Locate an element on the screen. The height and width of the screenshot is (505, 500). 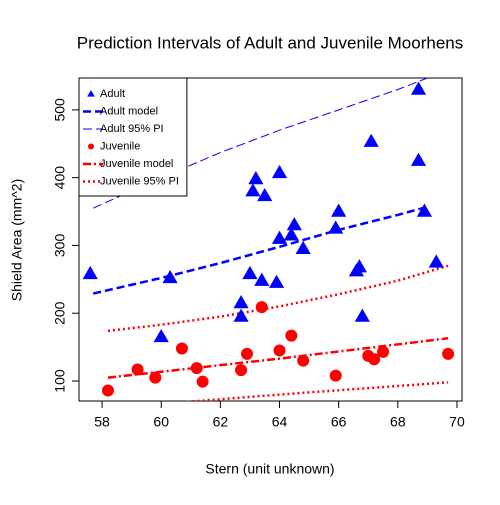
x-tick-label: 62 is located at coordinates (221, 422).